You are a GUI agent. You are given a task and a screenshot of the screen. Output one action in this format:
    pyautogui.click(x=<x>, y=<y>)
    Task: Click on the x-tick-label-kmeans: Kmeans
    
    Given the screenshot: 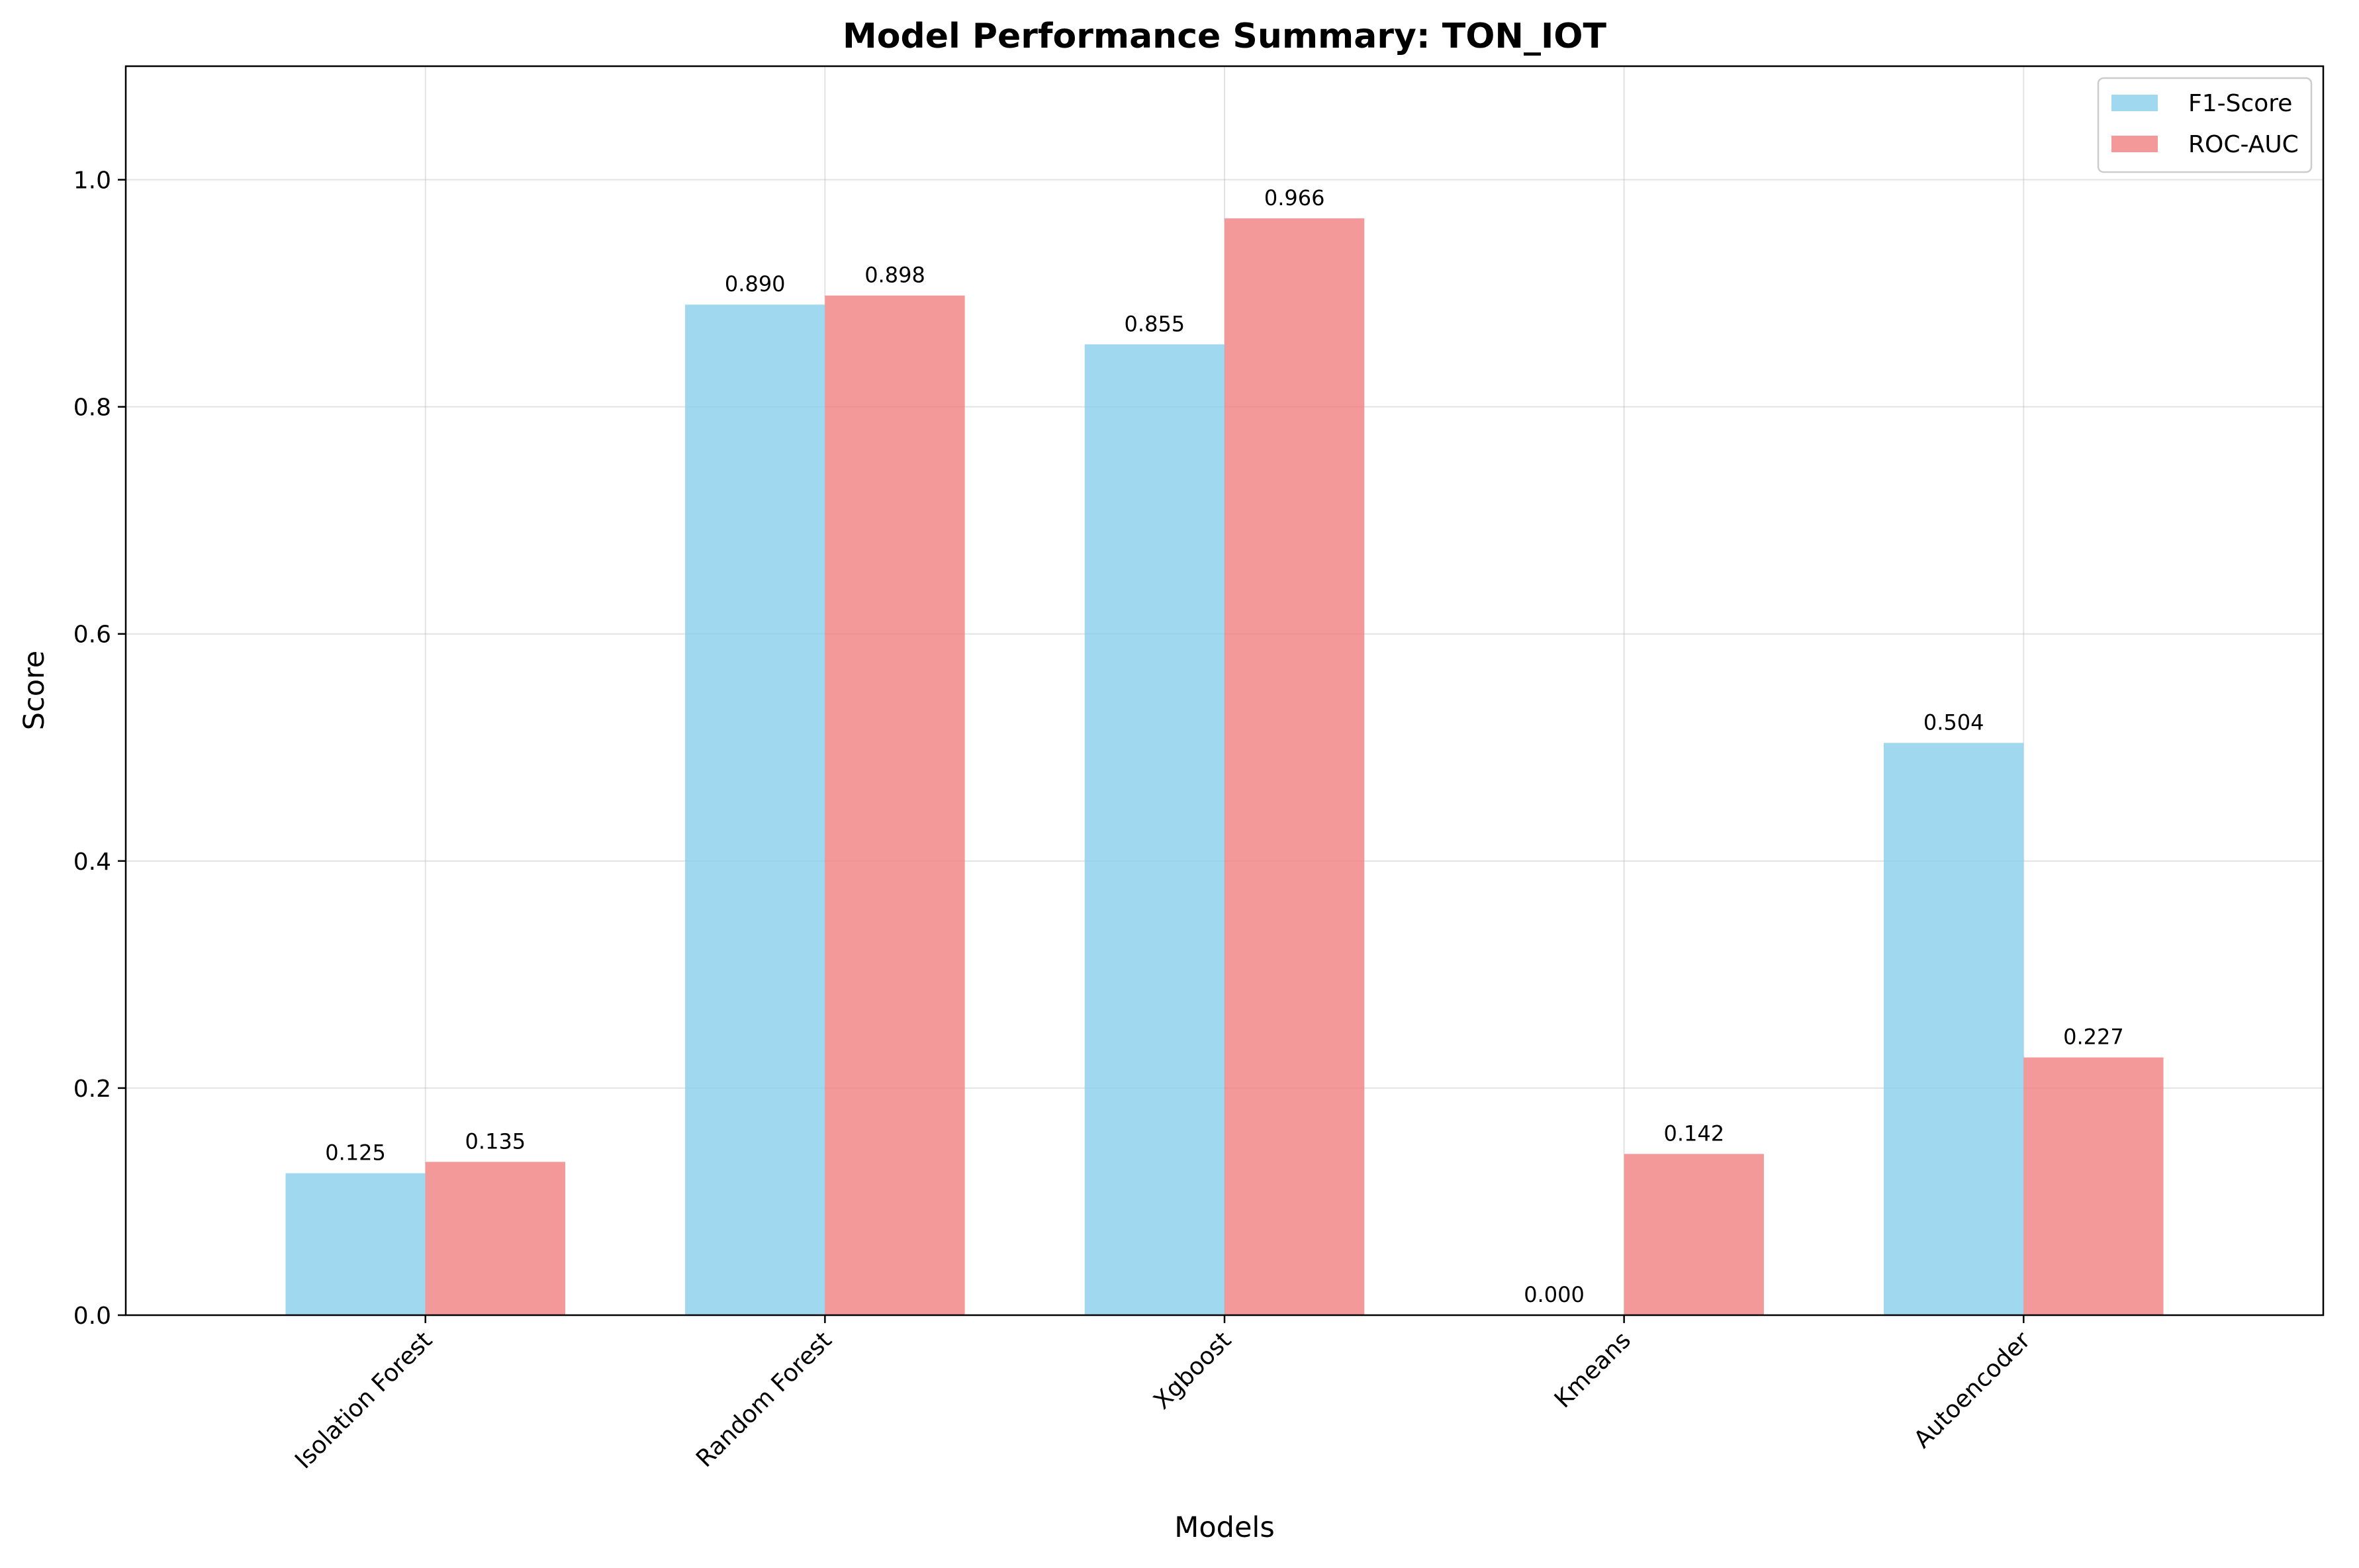 What is the action you would take?
    pyautogui.click(x=1593, y=1369)
    